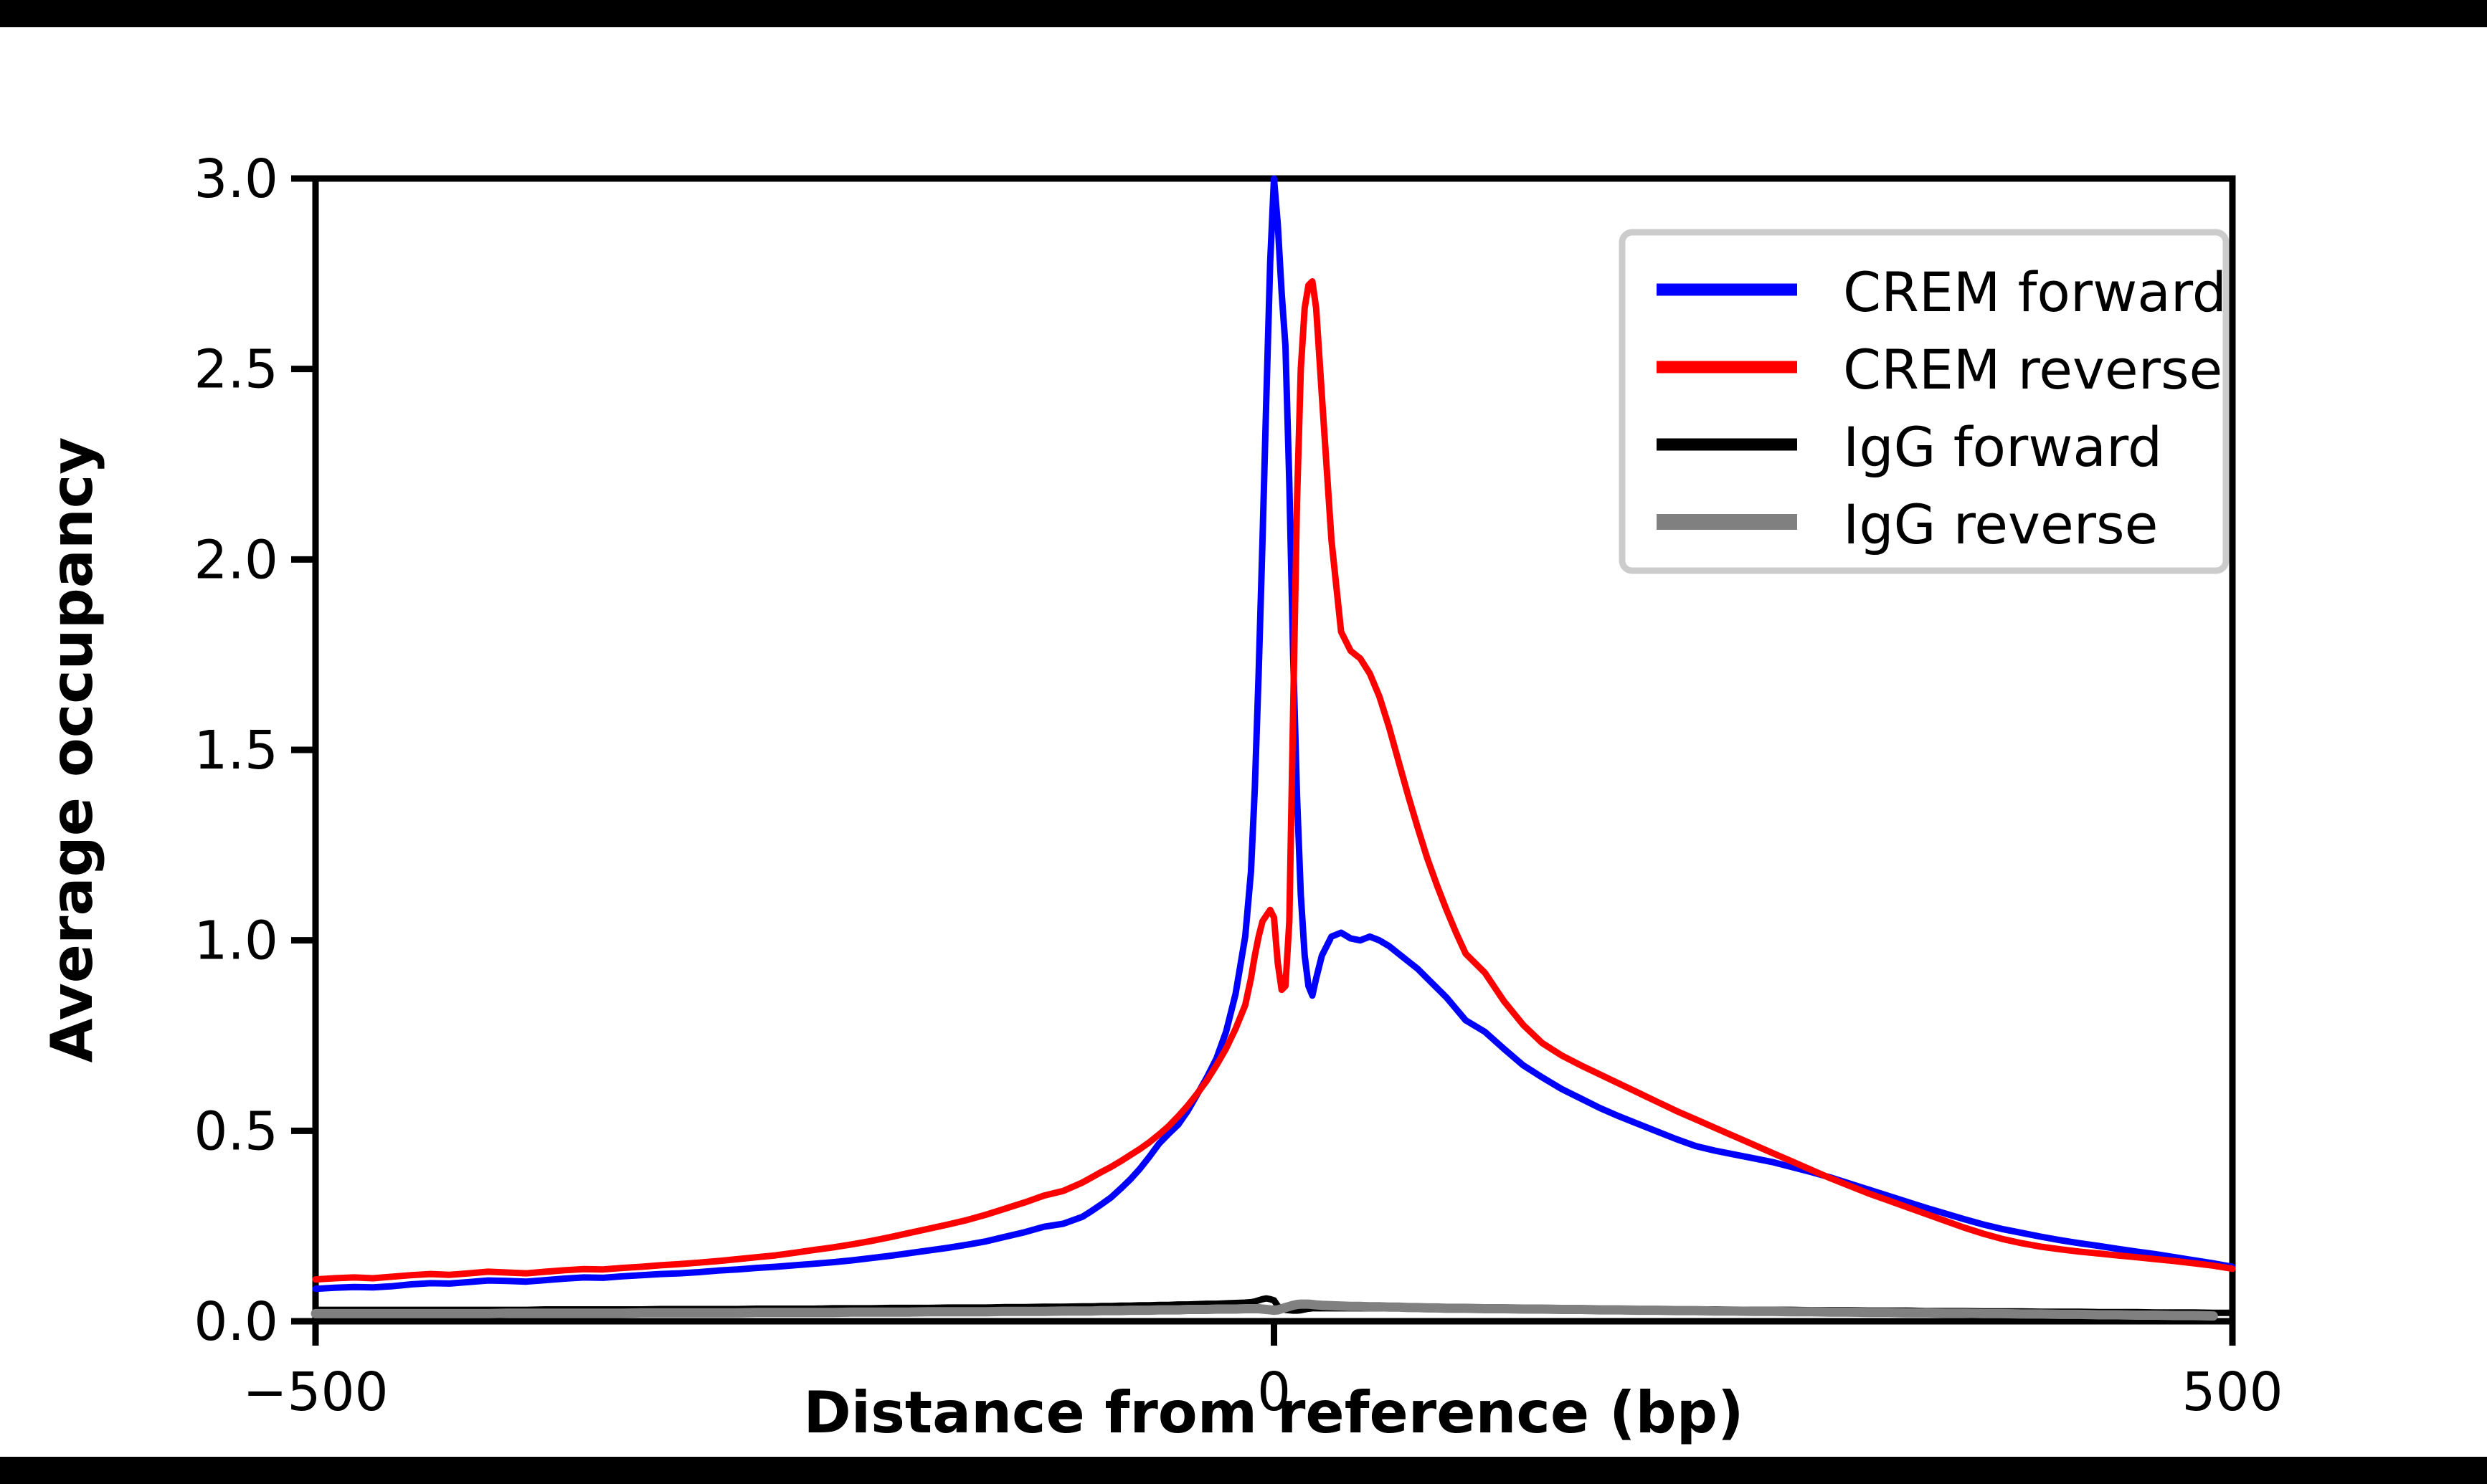 Image resolution: width=2487 pixels, height=1484 pixels. What do you see at coordinates (236, 1131) in the screenshot?
I see `y-tick-label: 0.5` at bounding box center [236, 1131].